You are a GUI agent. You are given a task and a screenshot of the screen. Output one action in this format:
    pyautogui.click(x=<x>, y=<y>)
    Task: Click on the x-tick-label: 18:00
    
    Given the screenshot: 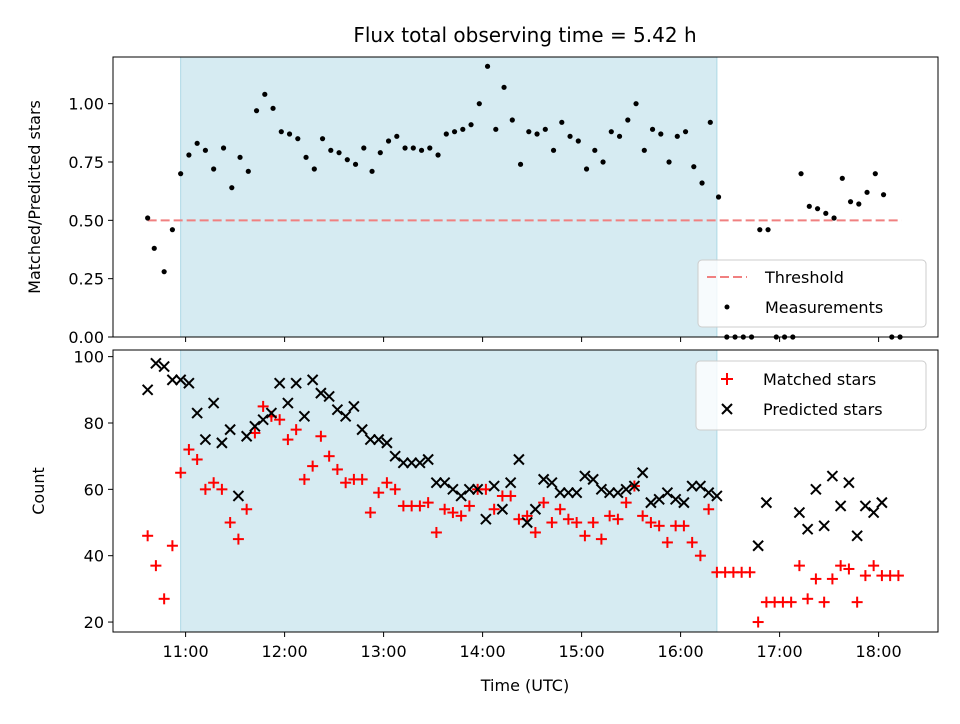 What is the action you would take?
    pyautogui.click(x=879, y=651)
    